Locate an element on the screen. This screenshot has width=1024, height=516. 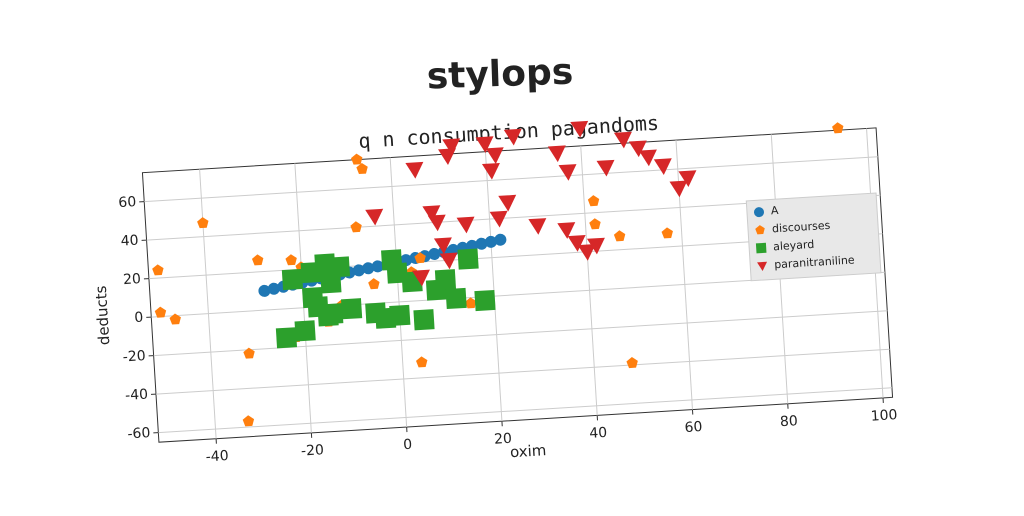
y-tick-label: 0 is located at coordinates (139, 318).